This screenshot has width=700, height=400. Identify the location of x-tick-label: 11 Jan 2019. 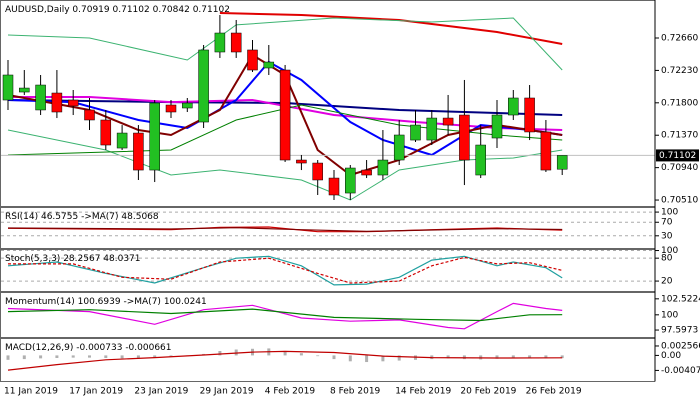
(31, 392).